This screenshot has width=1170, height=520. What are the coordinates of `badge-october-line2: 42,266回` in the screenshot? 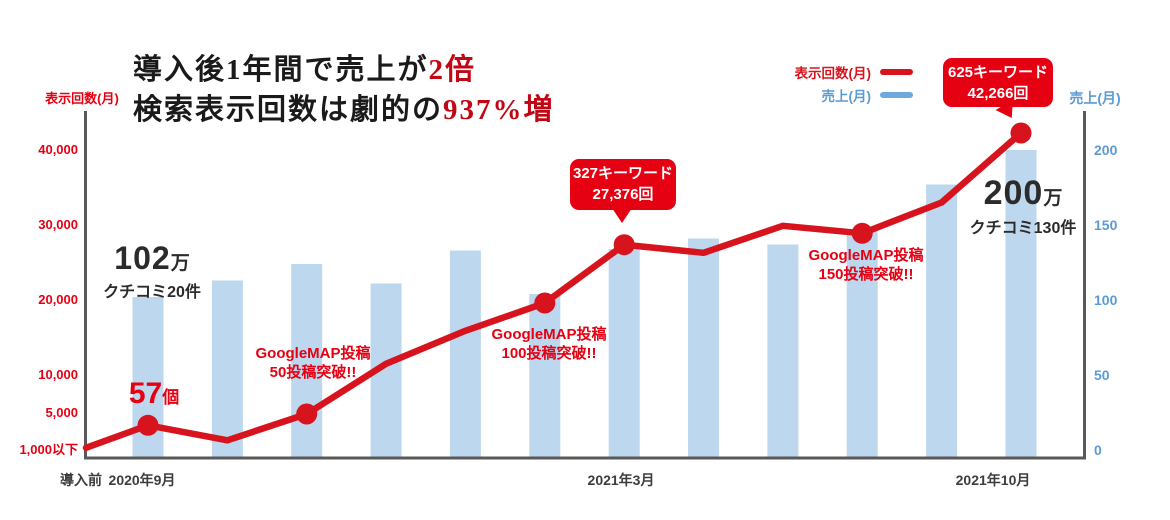 It's located at (998, 93).